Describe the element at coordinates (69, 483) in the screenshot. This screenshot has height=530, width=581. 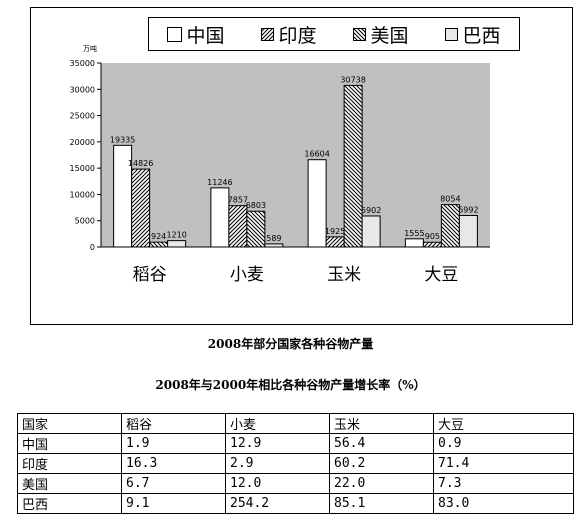
I see `table-cell: 美国` at that location.